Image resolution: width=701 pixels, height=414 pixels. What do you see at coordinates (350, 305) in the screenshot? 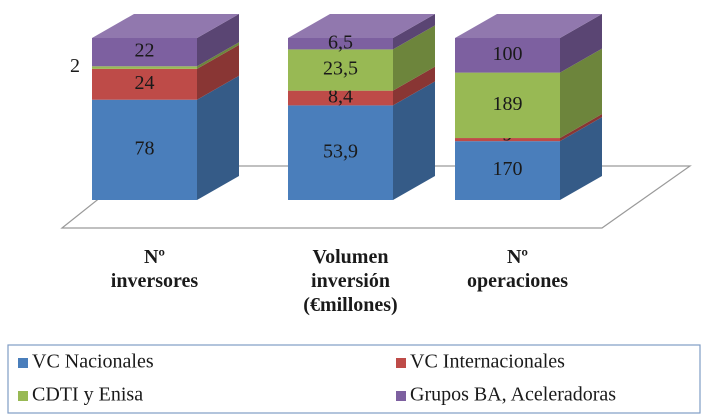
I see `x-tick-label-line: (€millones)` at bounding box center [350, 305].